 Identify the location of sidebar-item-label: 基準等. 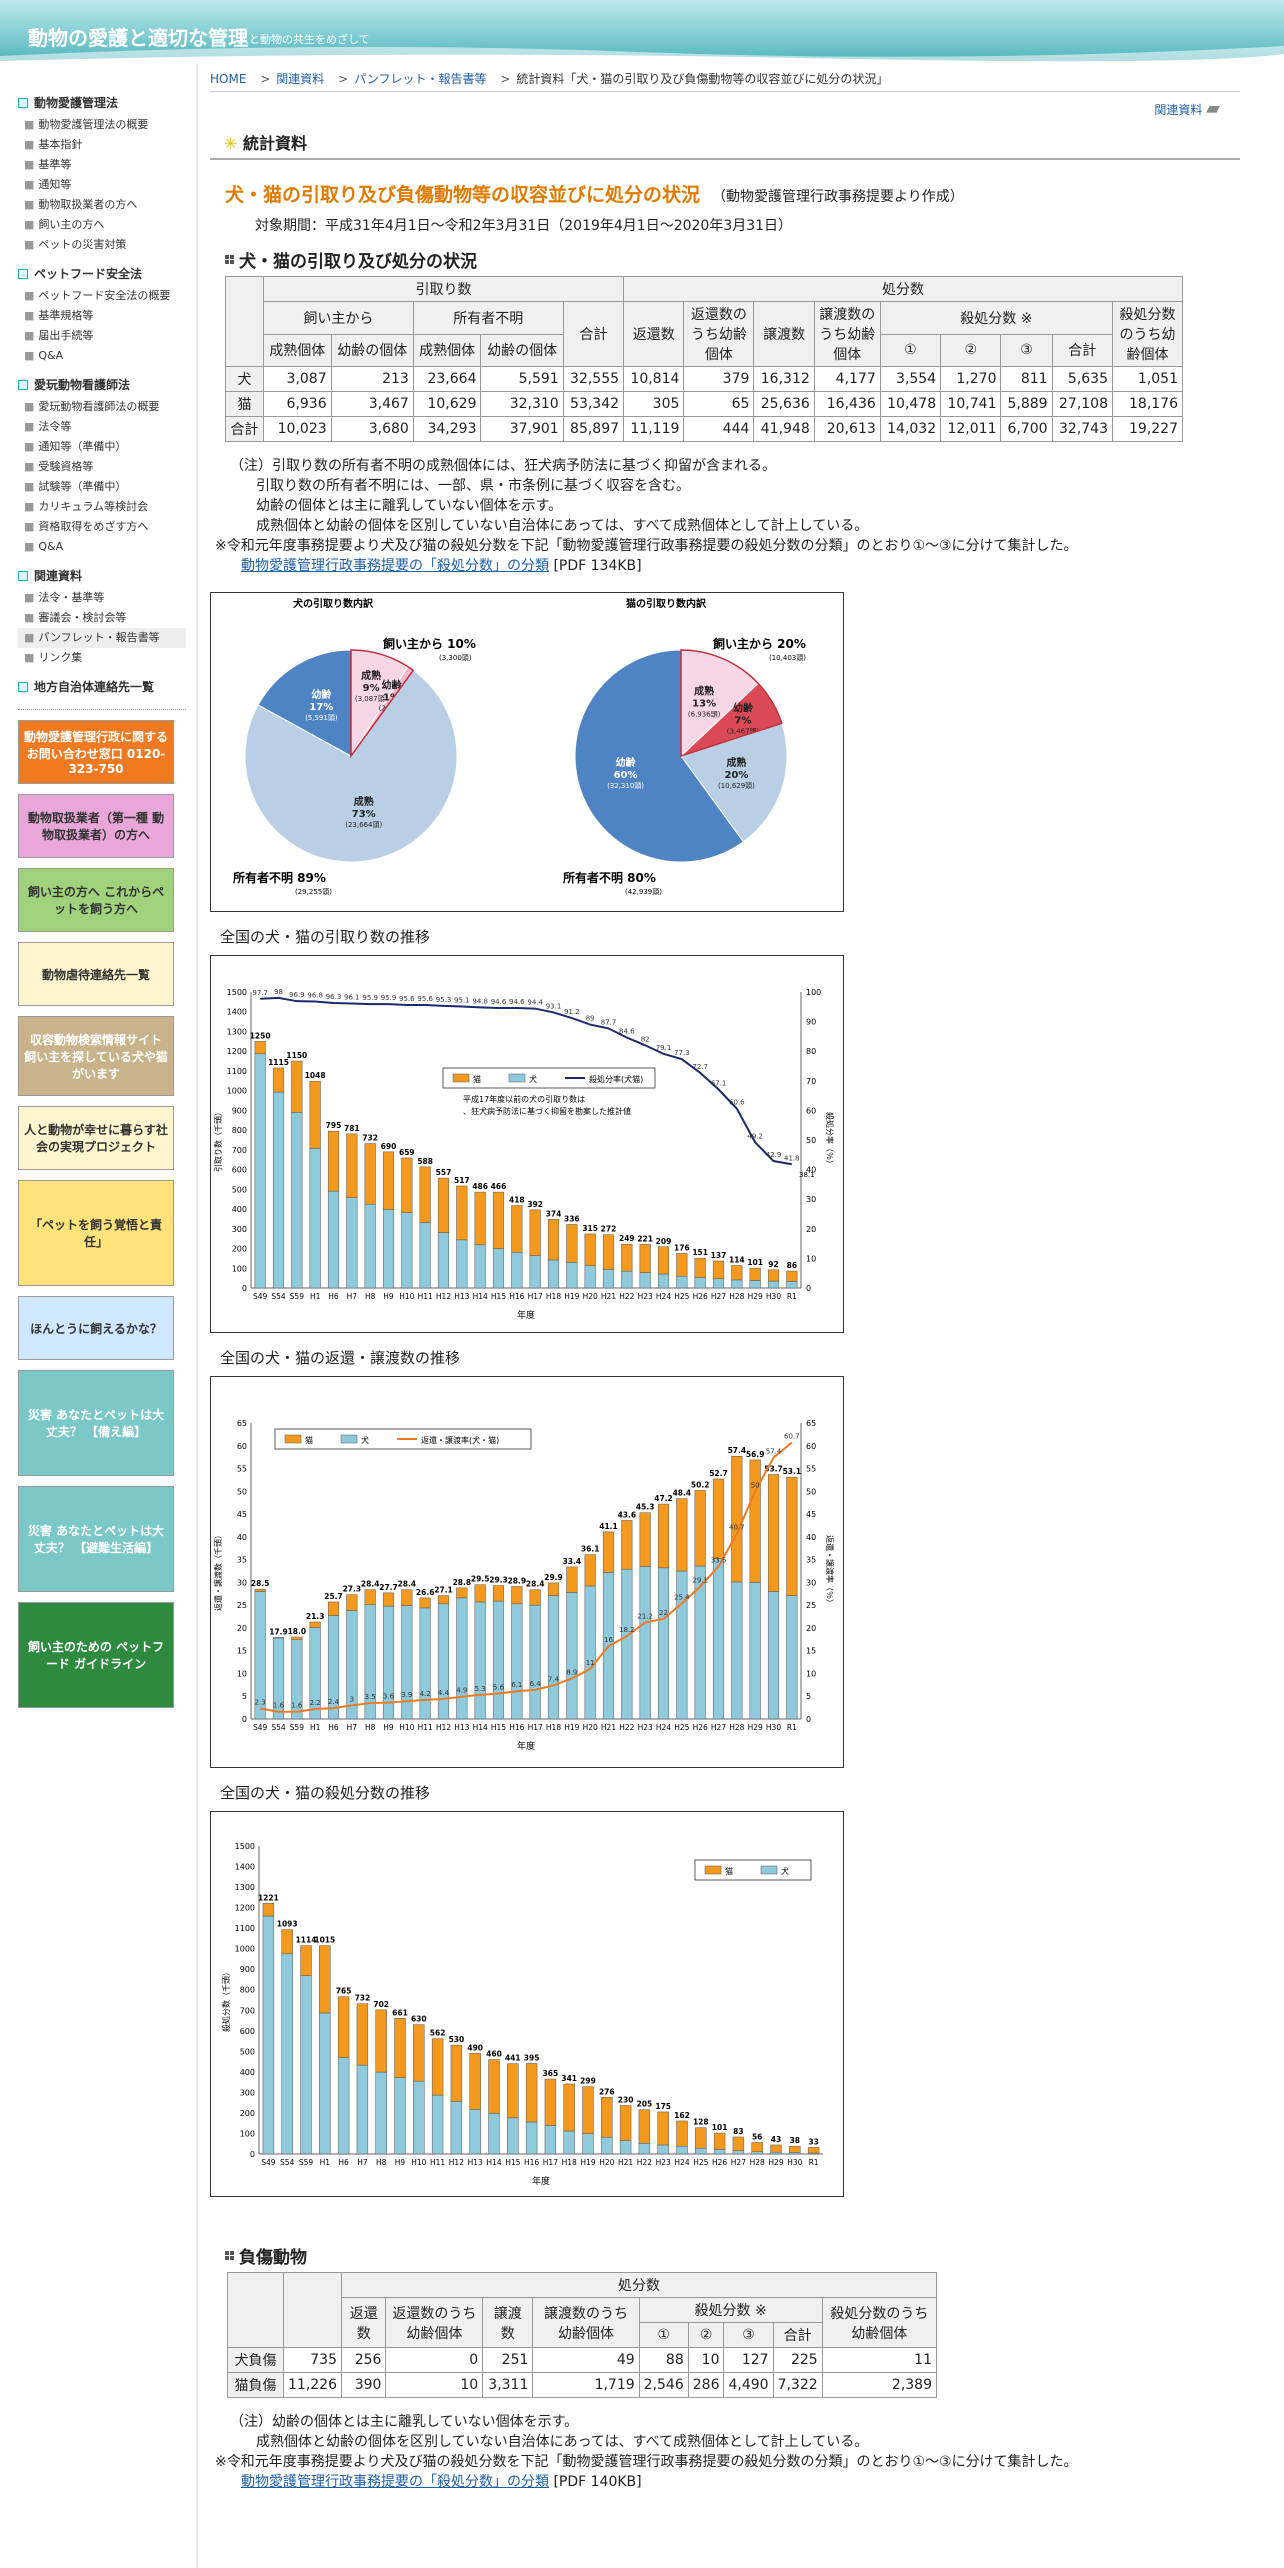
(55, 164).